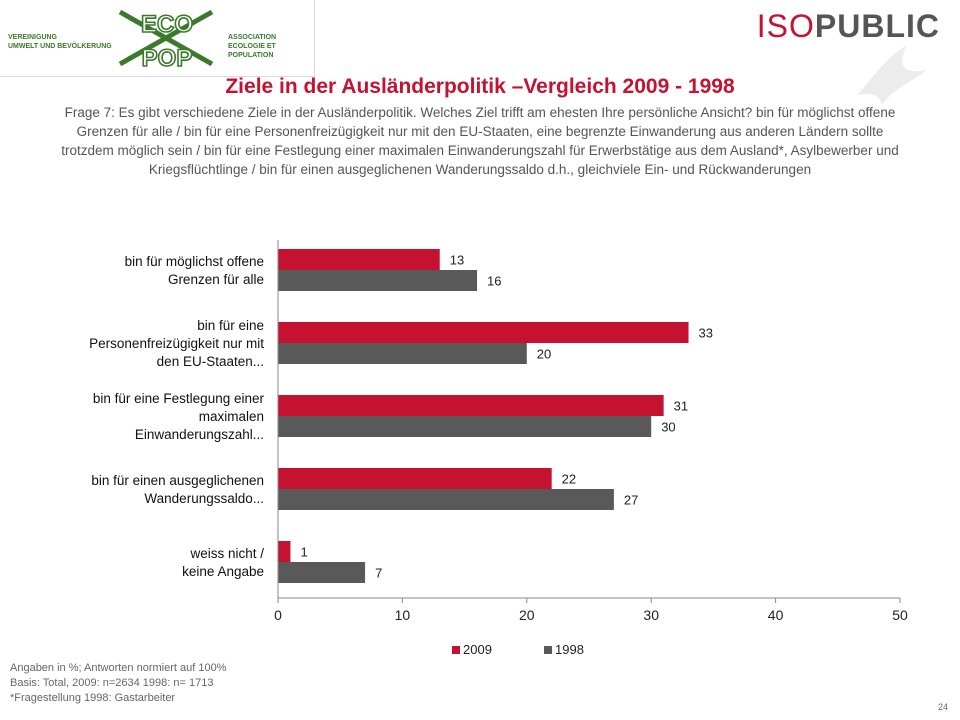 Image resolution: width=960 pixels, height=720 pixels. Describe the element at coordinates (456, 650) in the screenshot. I see `legend-swatch-2009` at that location.